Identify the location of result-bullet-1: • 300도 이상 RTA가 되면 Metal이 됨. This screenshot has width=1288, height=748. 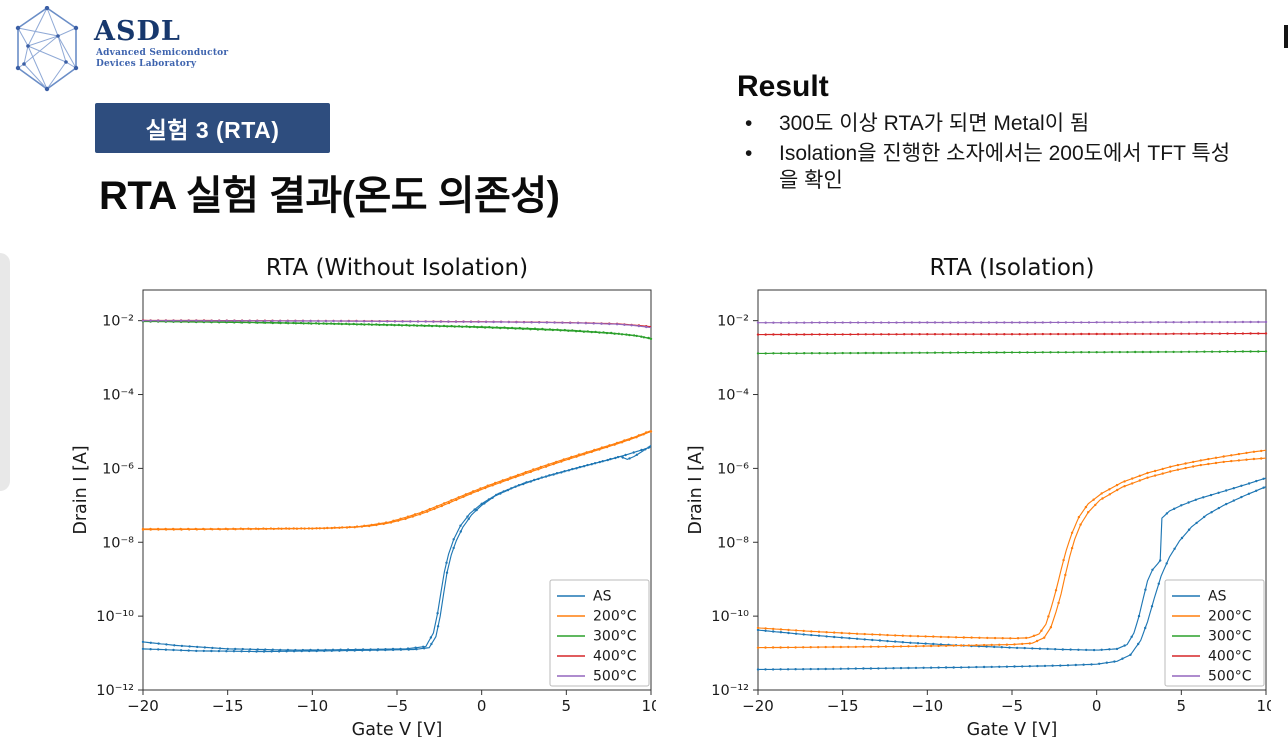
(989, 124).